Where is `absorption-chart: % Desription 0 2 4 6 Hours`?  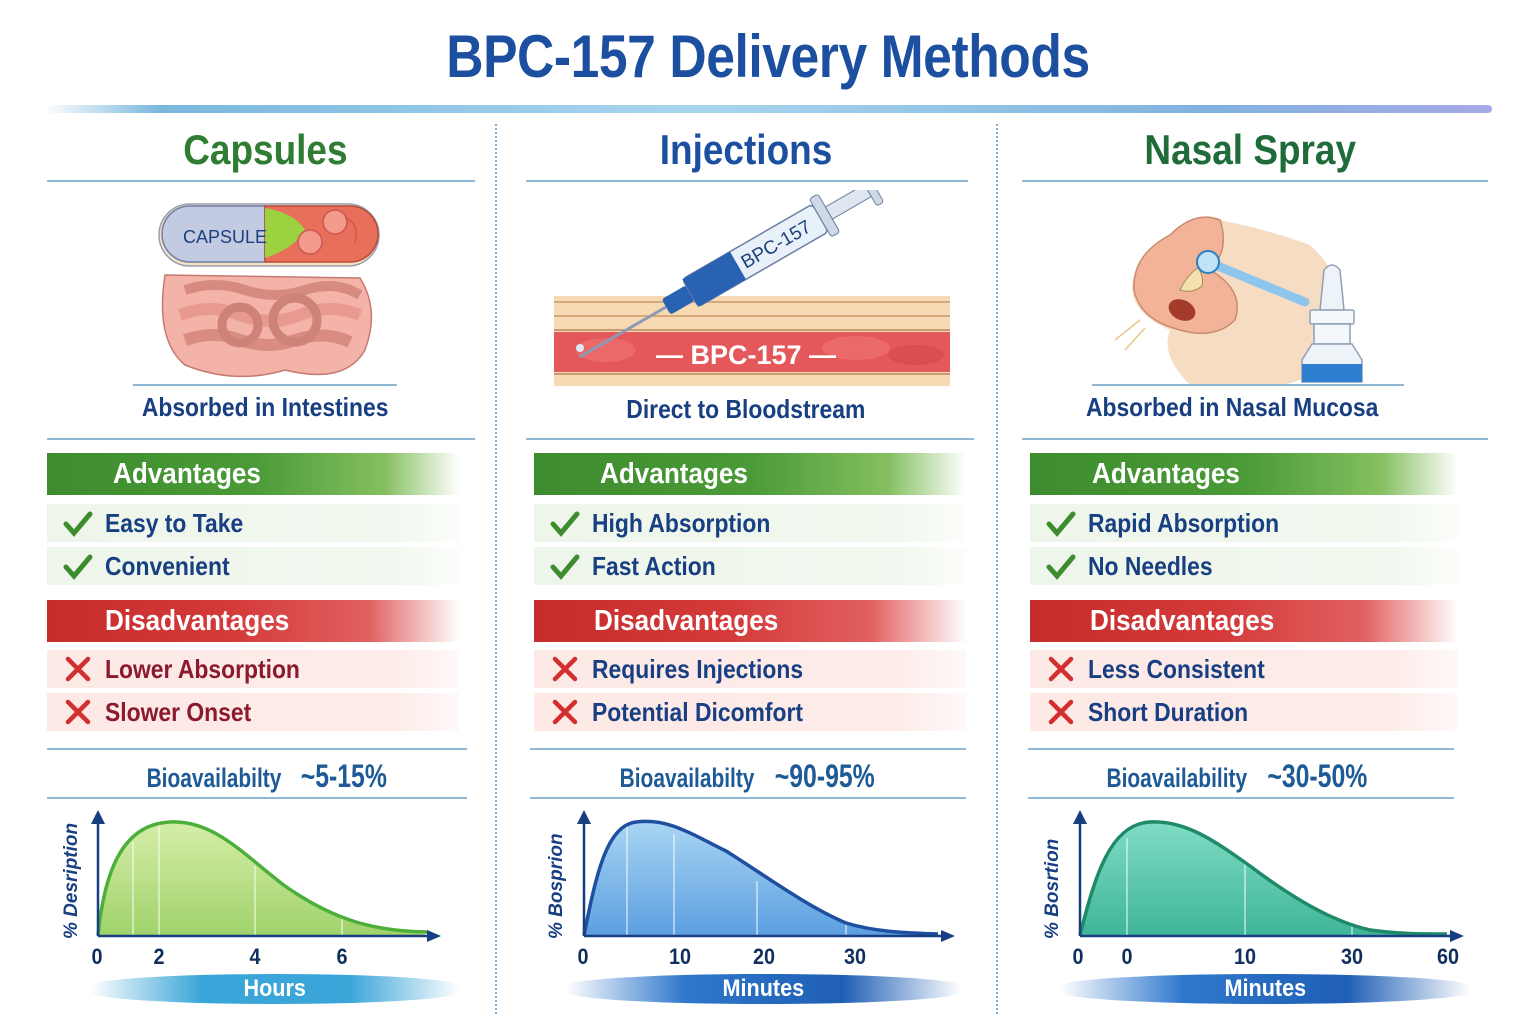
absorption-chart: % Desription 0 2 4 6 Hours is located at coordinates (265, 911).